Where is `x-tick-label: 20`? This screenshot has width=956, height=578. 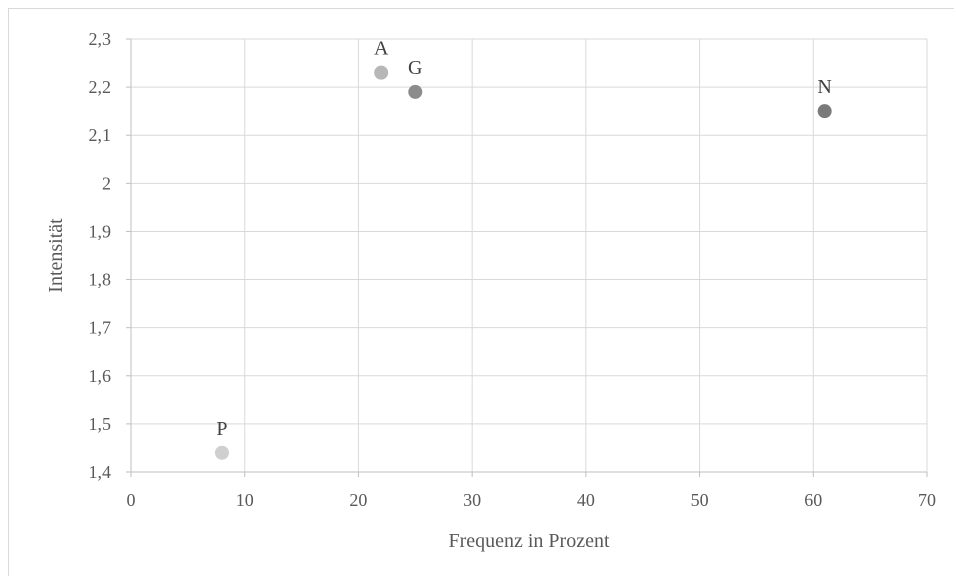 x-tick-label: 20 is located at coordinates (358, 500).